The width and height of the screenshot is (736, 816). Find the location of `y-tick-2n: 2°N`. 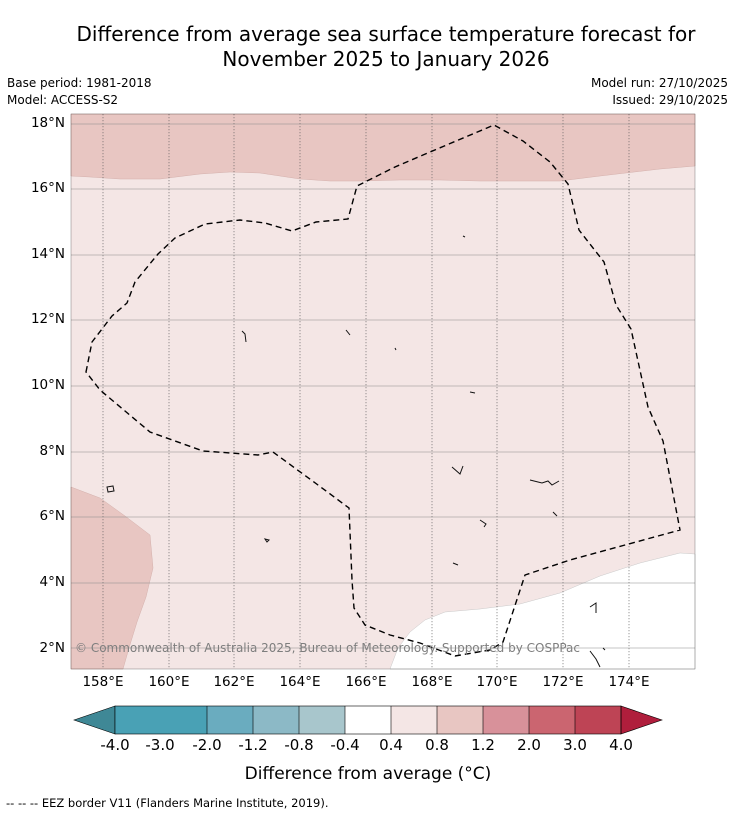

y-tick-2n: 2°N is located at coordinates (52, 648).